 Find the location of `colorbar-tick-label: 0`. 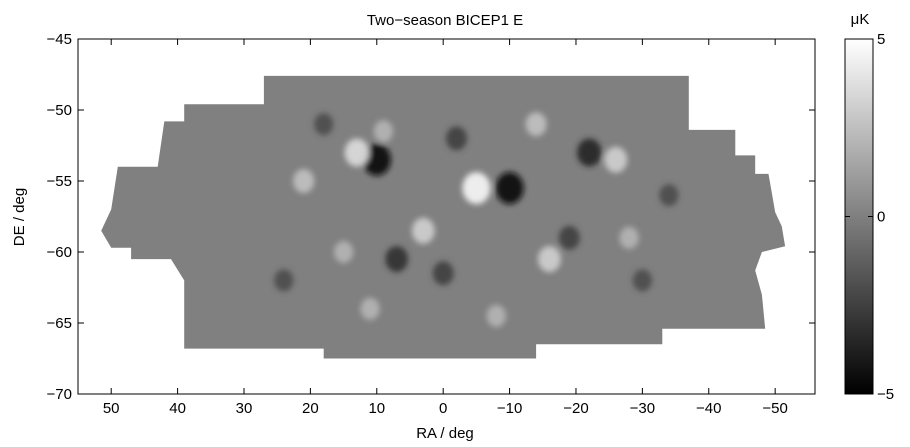

colorbar-tick-label: 0 is located at coordinates (881, 217).